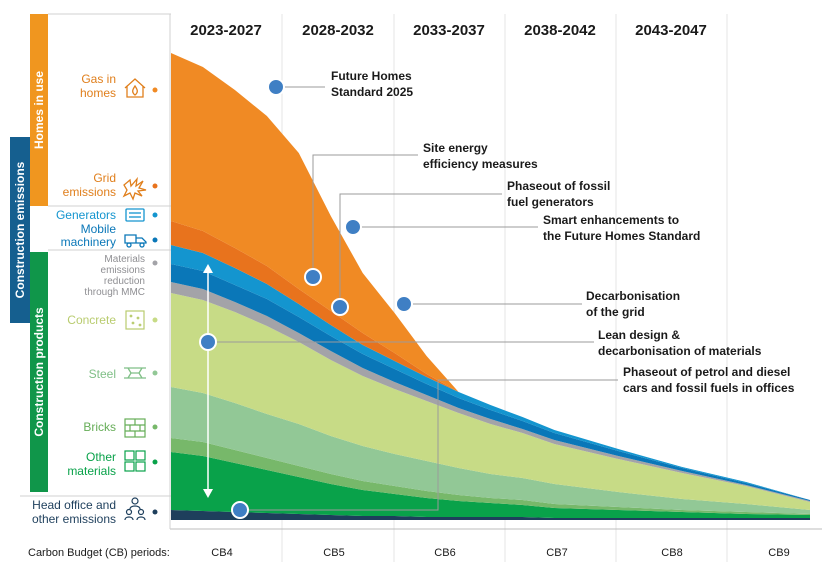 Image resolution: width=822 pixels, height=570 pixels. I want to click on concrete-block-icon, so click(135, 320).